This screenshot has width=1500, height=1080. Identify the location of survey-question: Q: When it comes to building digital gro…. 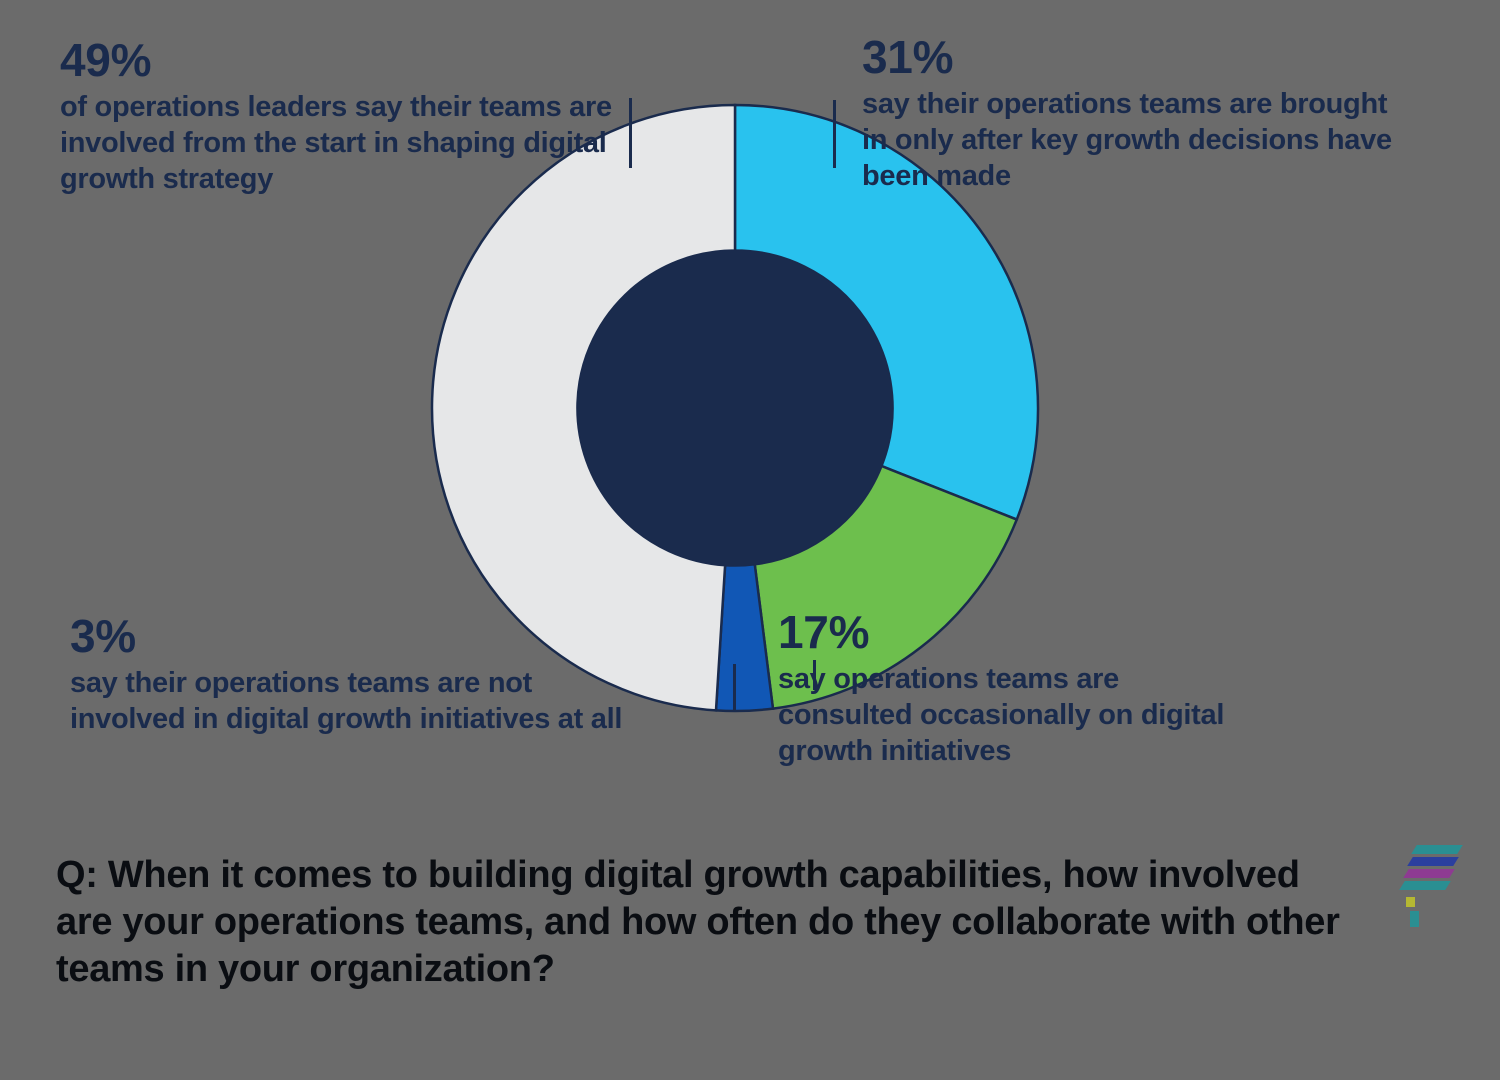
(698, 922).